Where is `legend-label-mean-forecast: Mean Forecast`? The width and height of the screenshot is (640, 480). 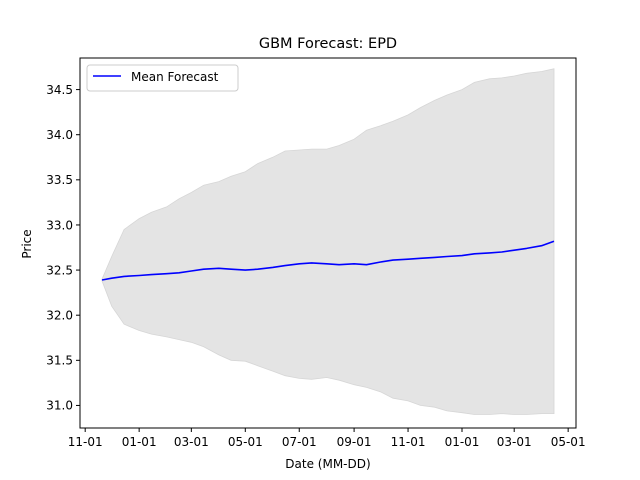 legend-label-mean-forecast: Mean Forecast is located at coordinates (175, 77).